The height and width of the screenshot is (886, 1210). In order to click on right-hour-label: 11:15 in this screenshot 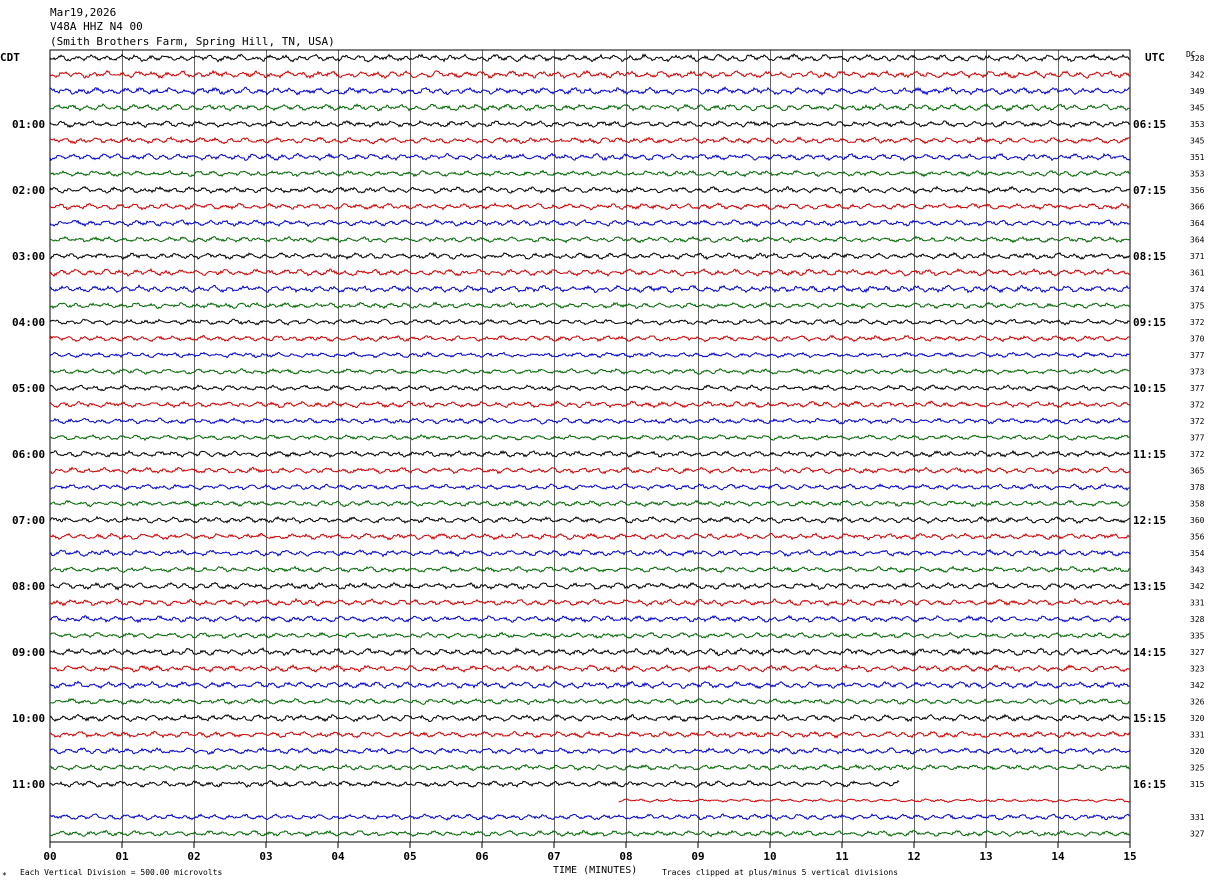, I will do `click(1149, 454)`.